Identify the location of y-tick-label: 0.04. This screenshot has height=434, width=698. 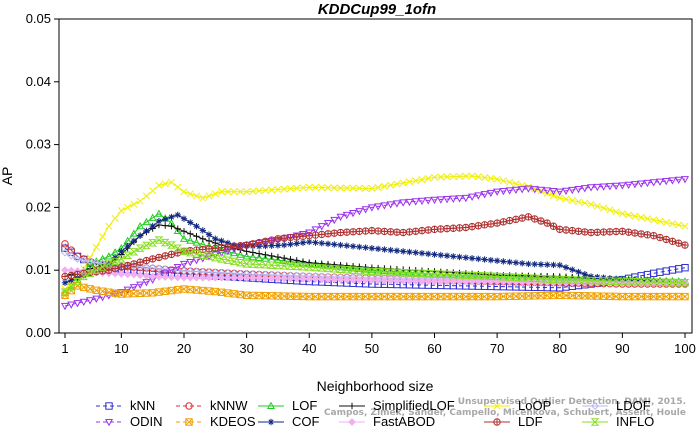
(38, 81).